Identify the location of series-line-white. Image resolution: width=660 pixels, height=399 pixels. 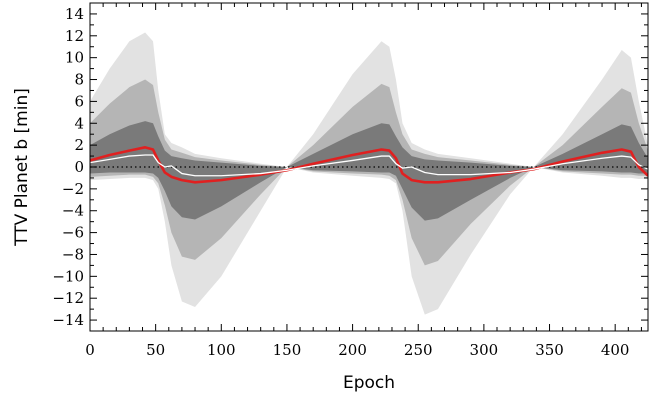
(369, 165).